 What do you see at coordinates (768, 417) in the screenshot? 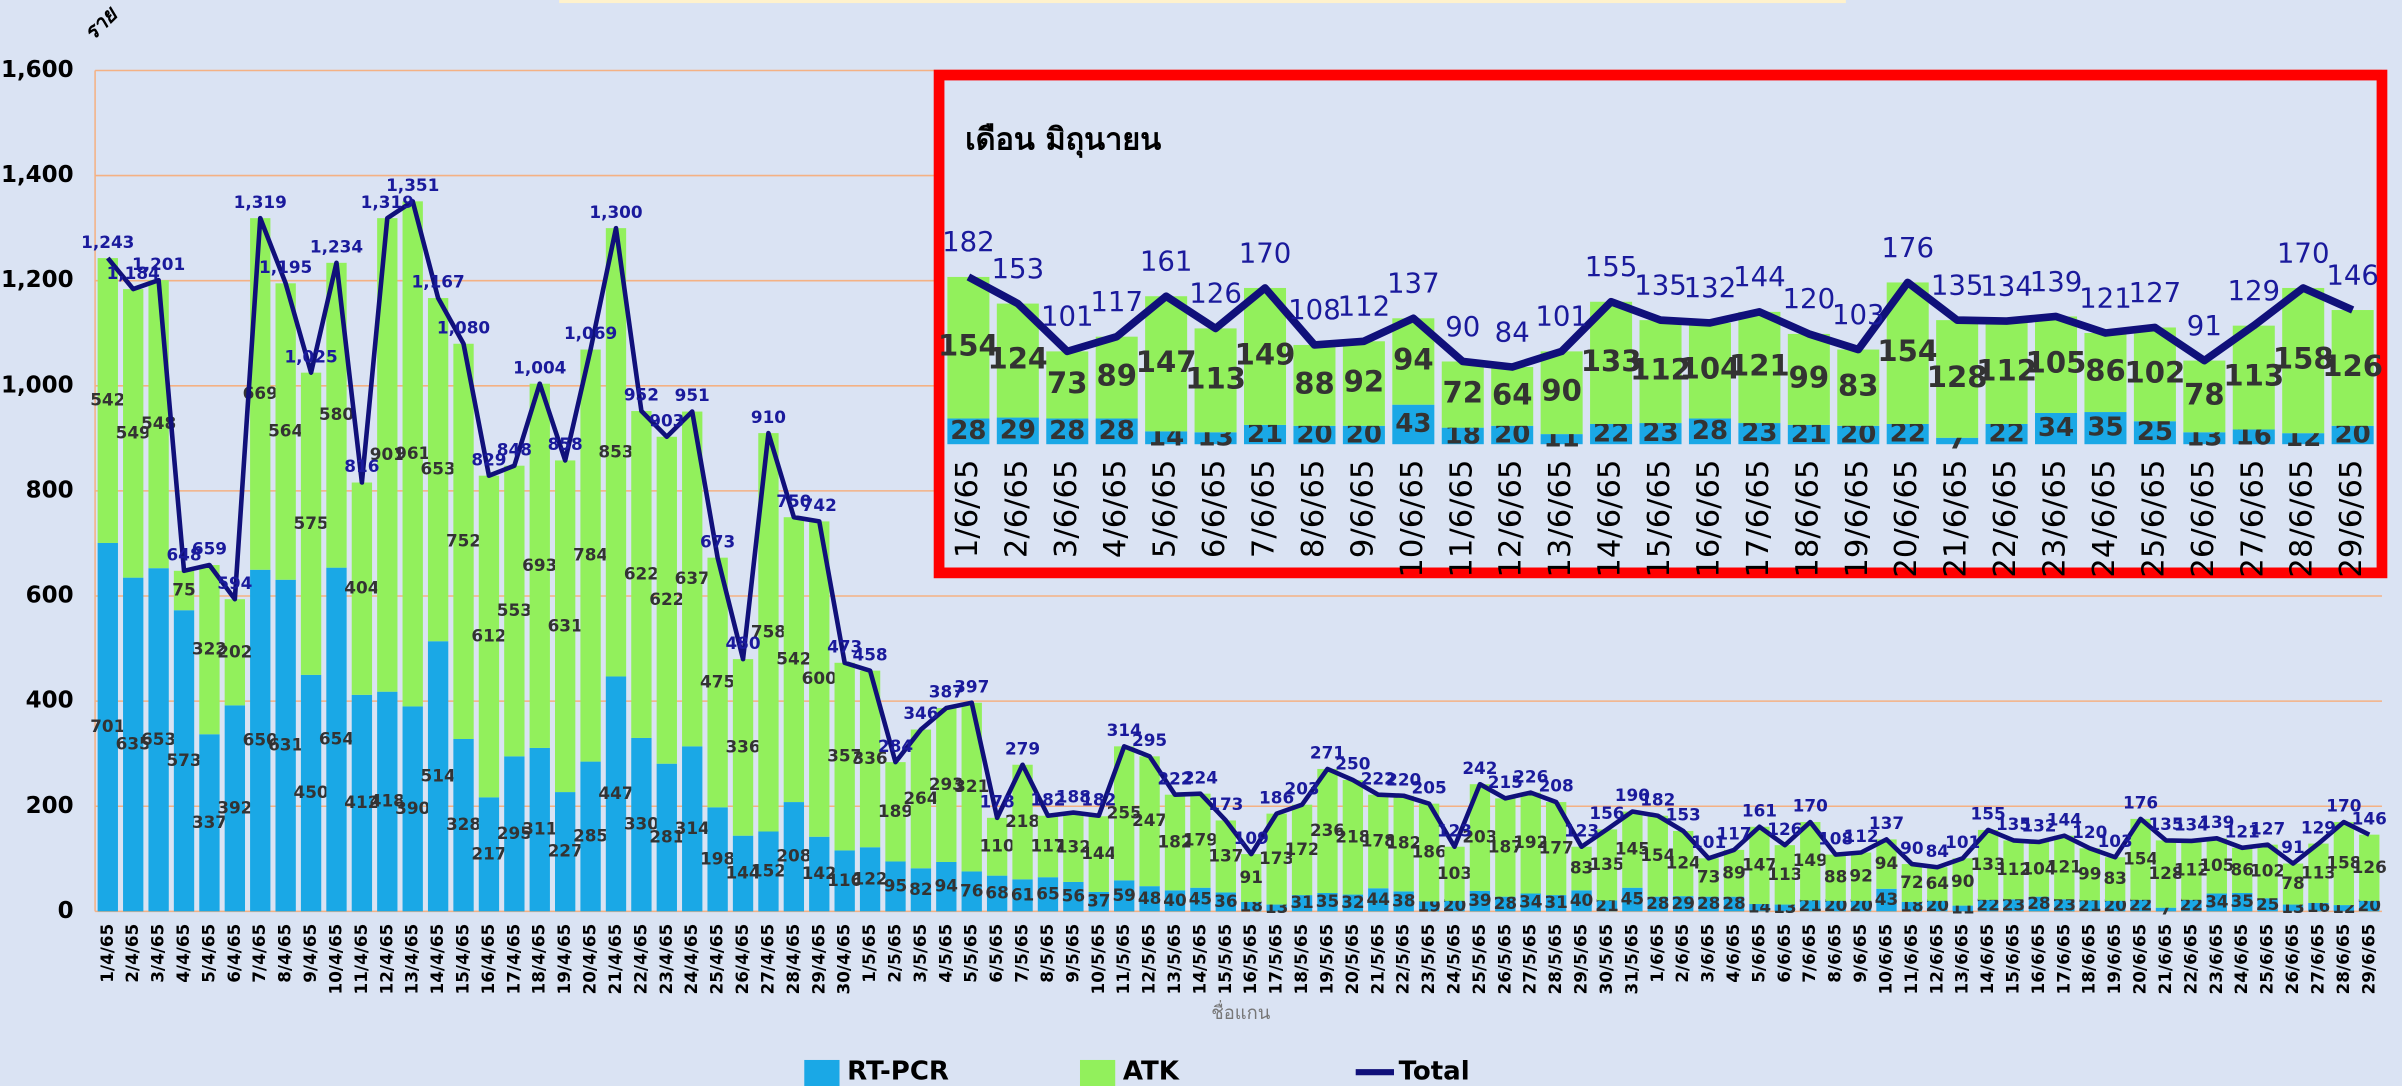
I see `total-label: 910` at bounding box center [768, 417].